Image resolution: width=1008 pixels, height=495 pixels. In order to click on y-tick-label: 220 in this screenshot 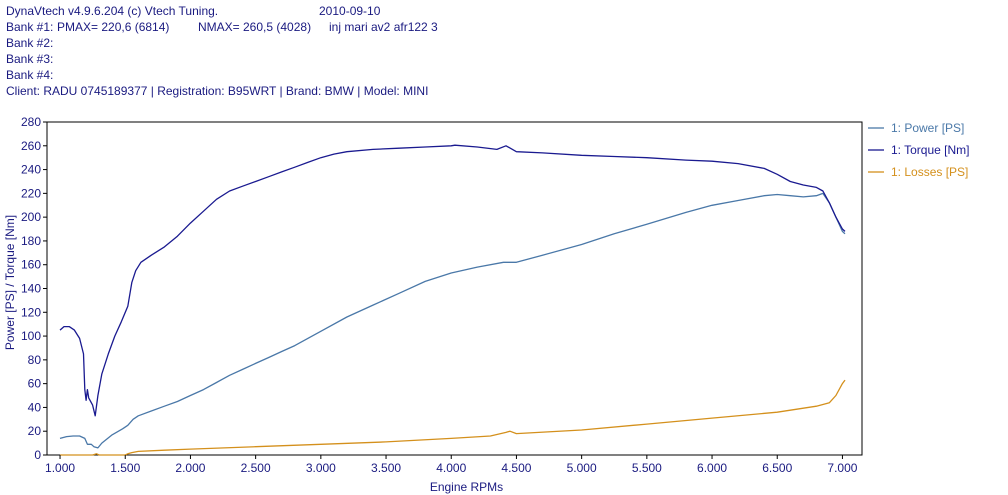, I will do `click(31, 193)`.